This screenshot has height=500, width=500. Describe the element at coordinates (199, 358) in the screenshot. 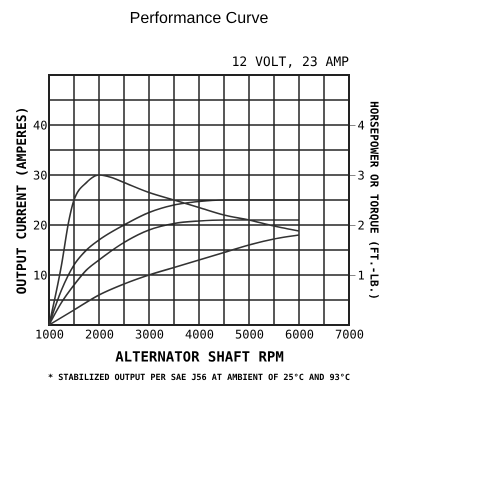

I see `x-axis-title: ALTERNATOR SHAFT RPM` at that location.